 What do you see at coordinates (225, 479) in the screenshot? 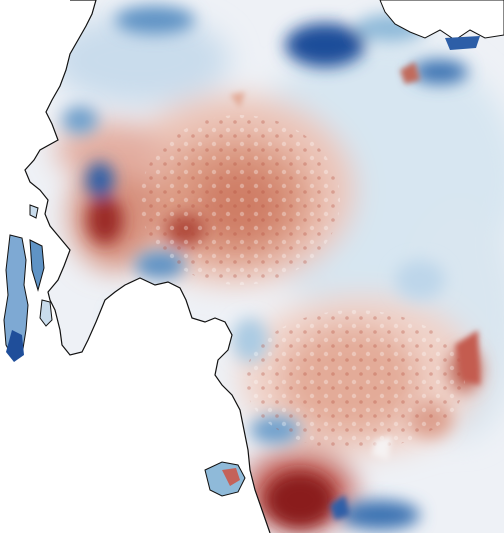
I see `south-island` at bounding box center [225, 479].